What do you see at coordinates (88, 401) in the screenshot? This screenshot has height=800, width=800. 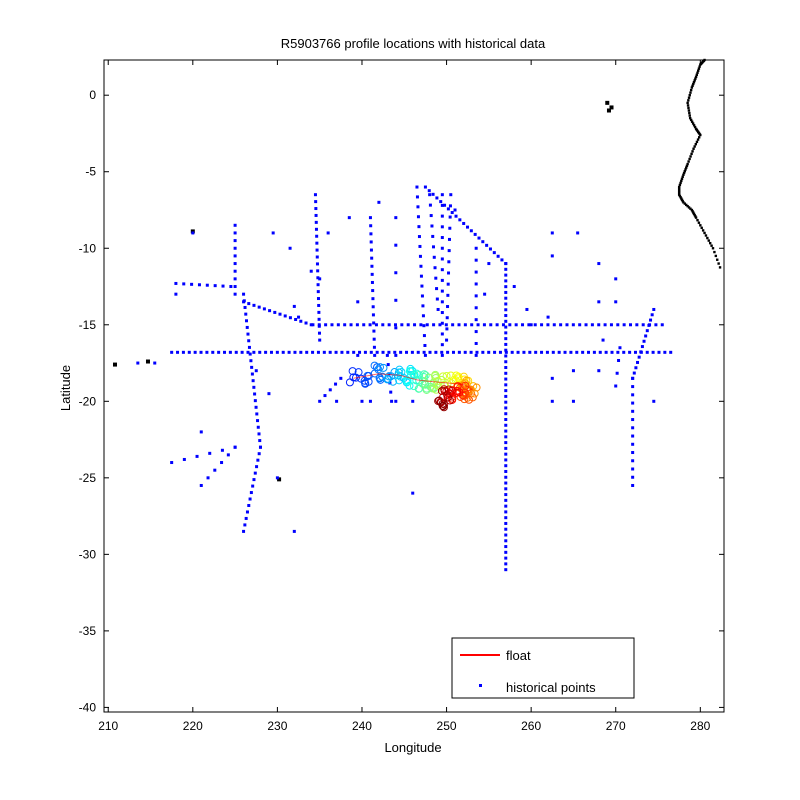 I see `y-tick-label: -20` at bounding box center [88, 401].